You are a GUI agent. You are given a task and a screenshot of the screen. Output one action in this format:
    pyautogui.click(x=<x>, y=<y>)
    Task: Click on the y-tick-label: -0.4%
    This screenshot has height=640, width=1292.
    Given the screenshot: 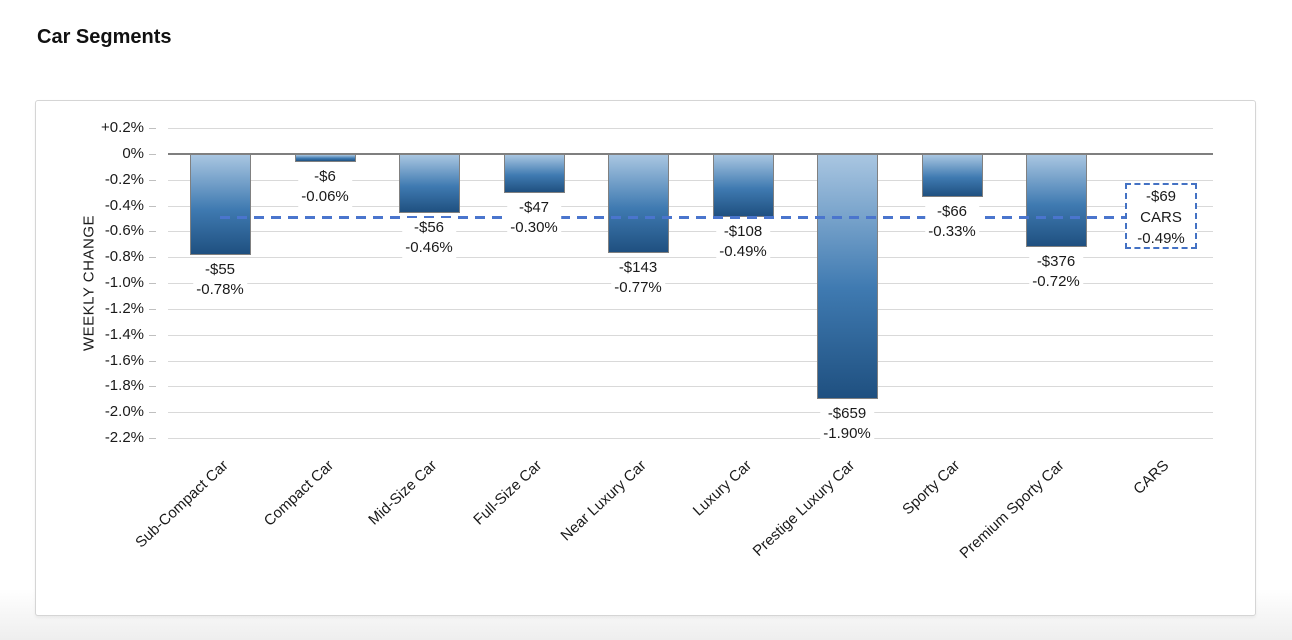 What is the action you would take?
    pyautogui.click(x=124, y=205)
    